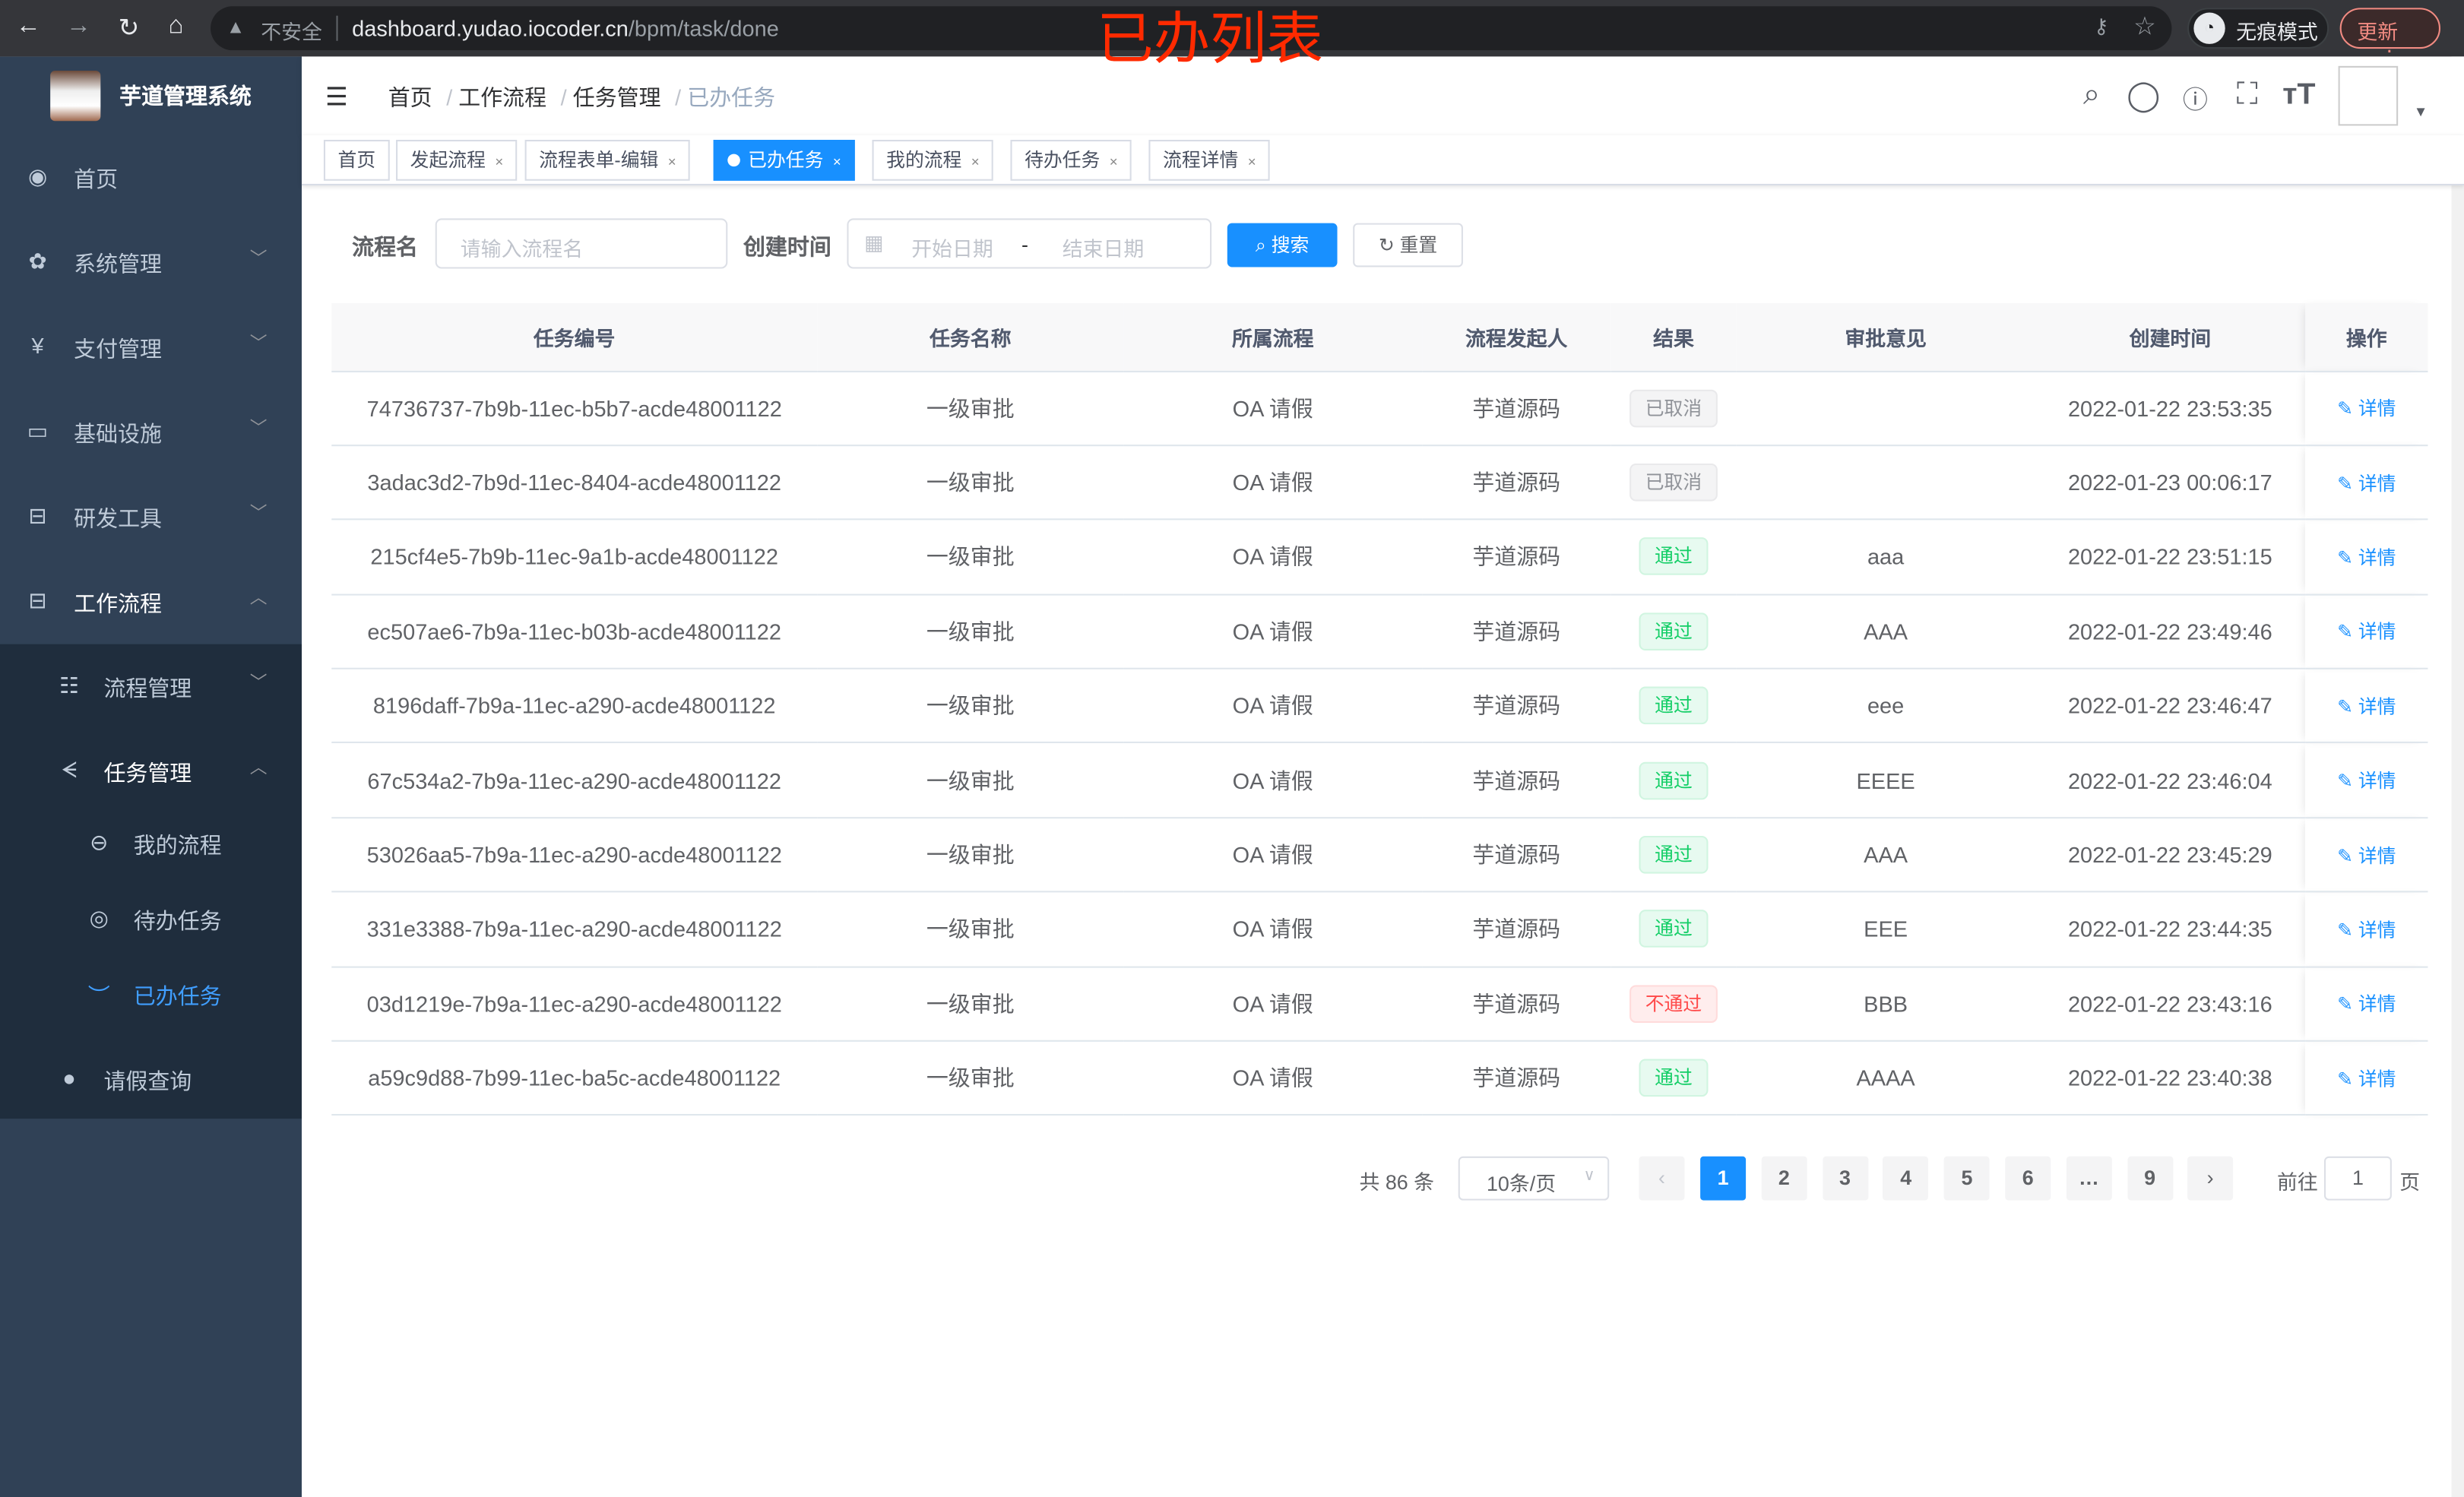 Image resolution: width=2464 pixels, height=1497 pixels. Describe the element at coordinates (151, 771) in the screenshot. I see `sidebar-subitem: ᗕ 任务管理 ︿` at that location.